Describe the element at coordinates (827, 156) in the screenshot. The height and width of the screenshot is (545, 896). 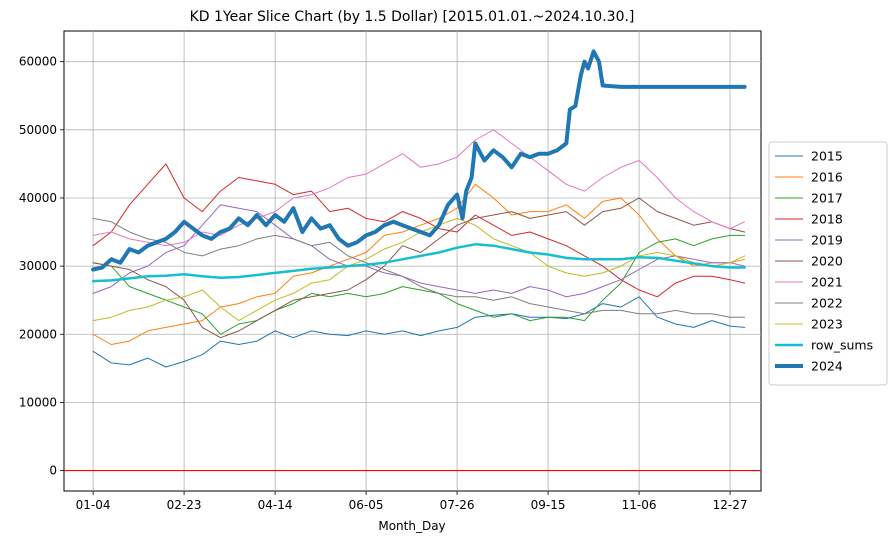
I see `legend-label-2015: 2015` at that location.